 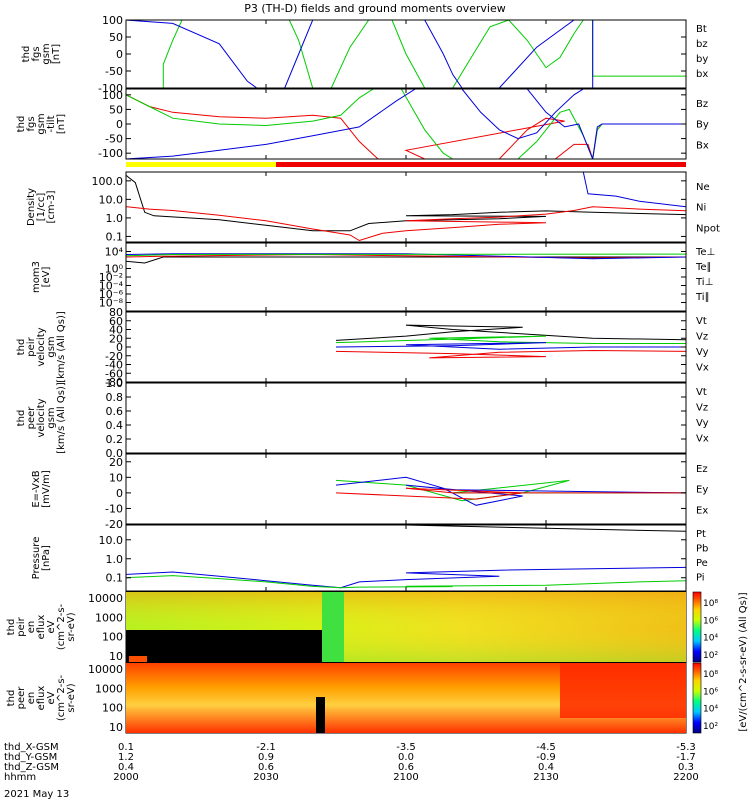 I want to click on x-axis-value: 0.0, so click(x=406, y=757).